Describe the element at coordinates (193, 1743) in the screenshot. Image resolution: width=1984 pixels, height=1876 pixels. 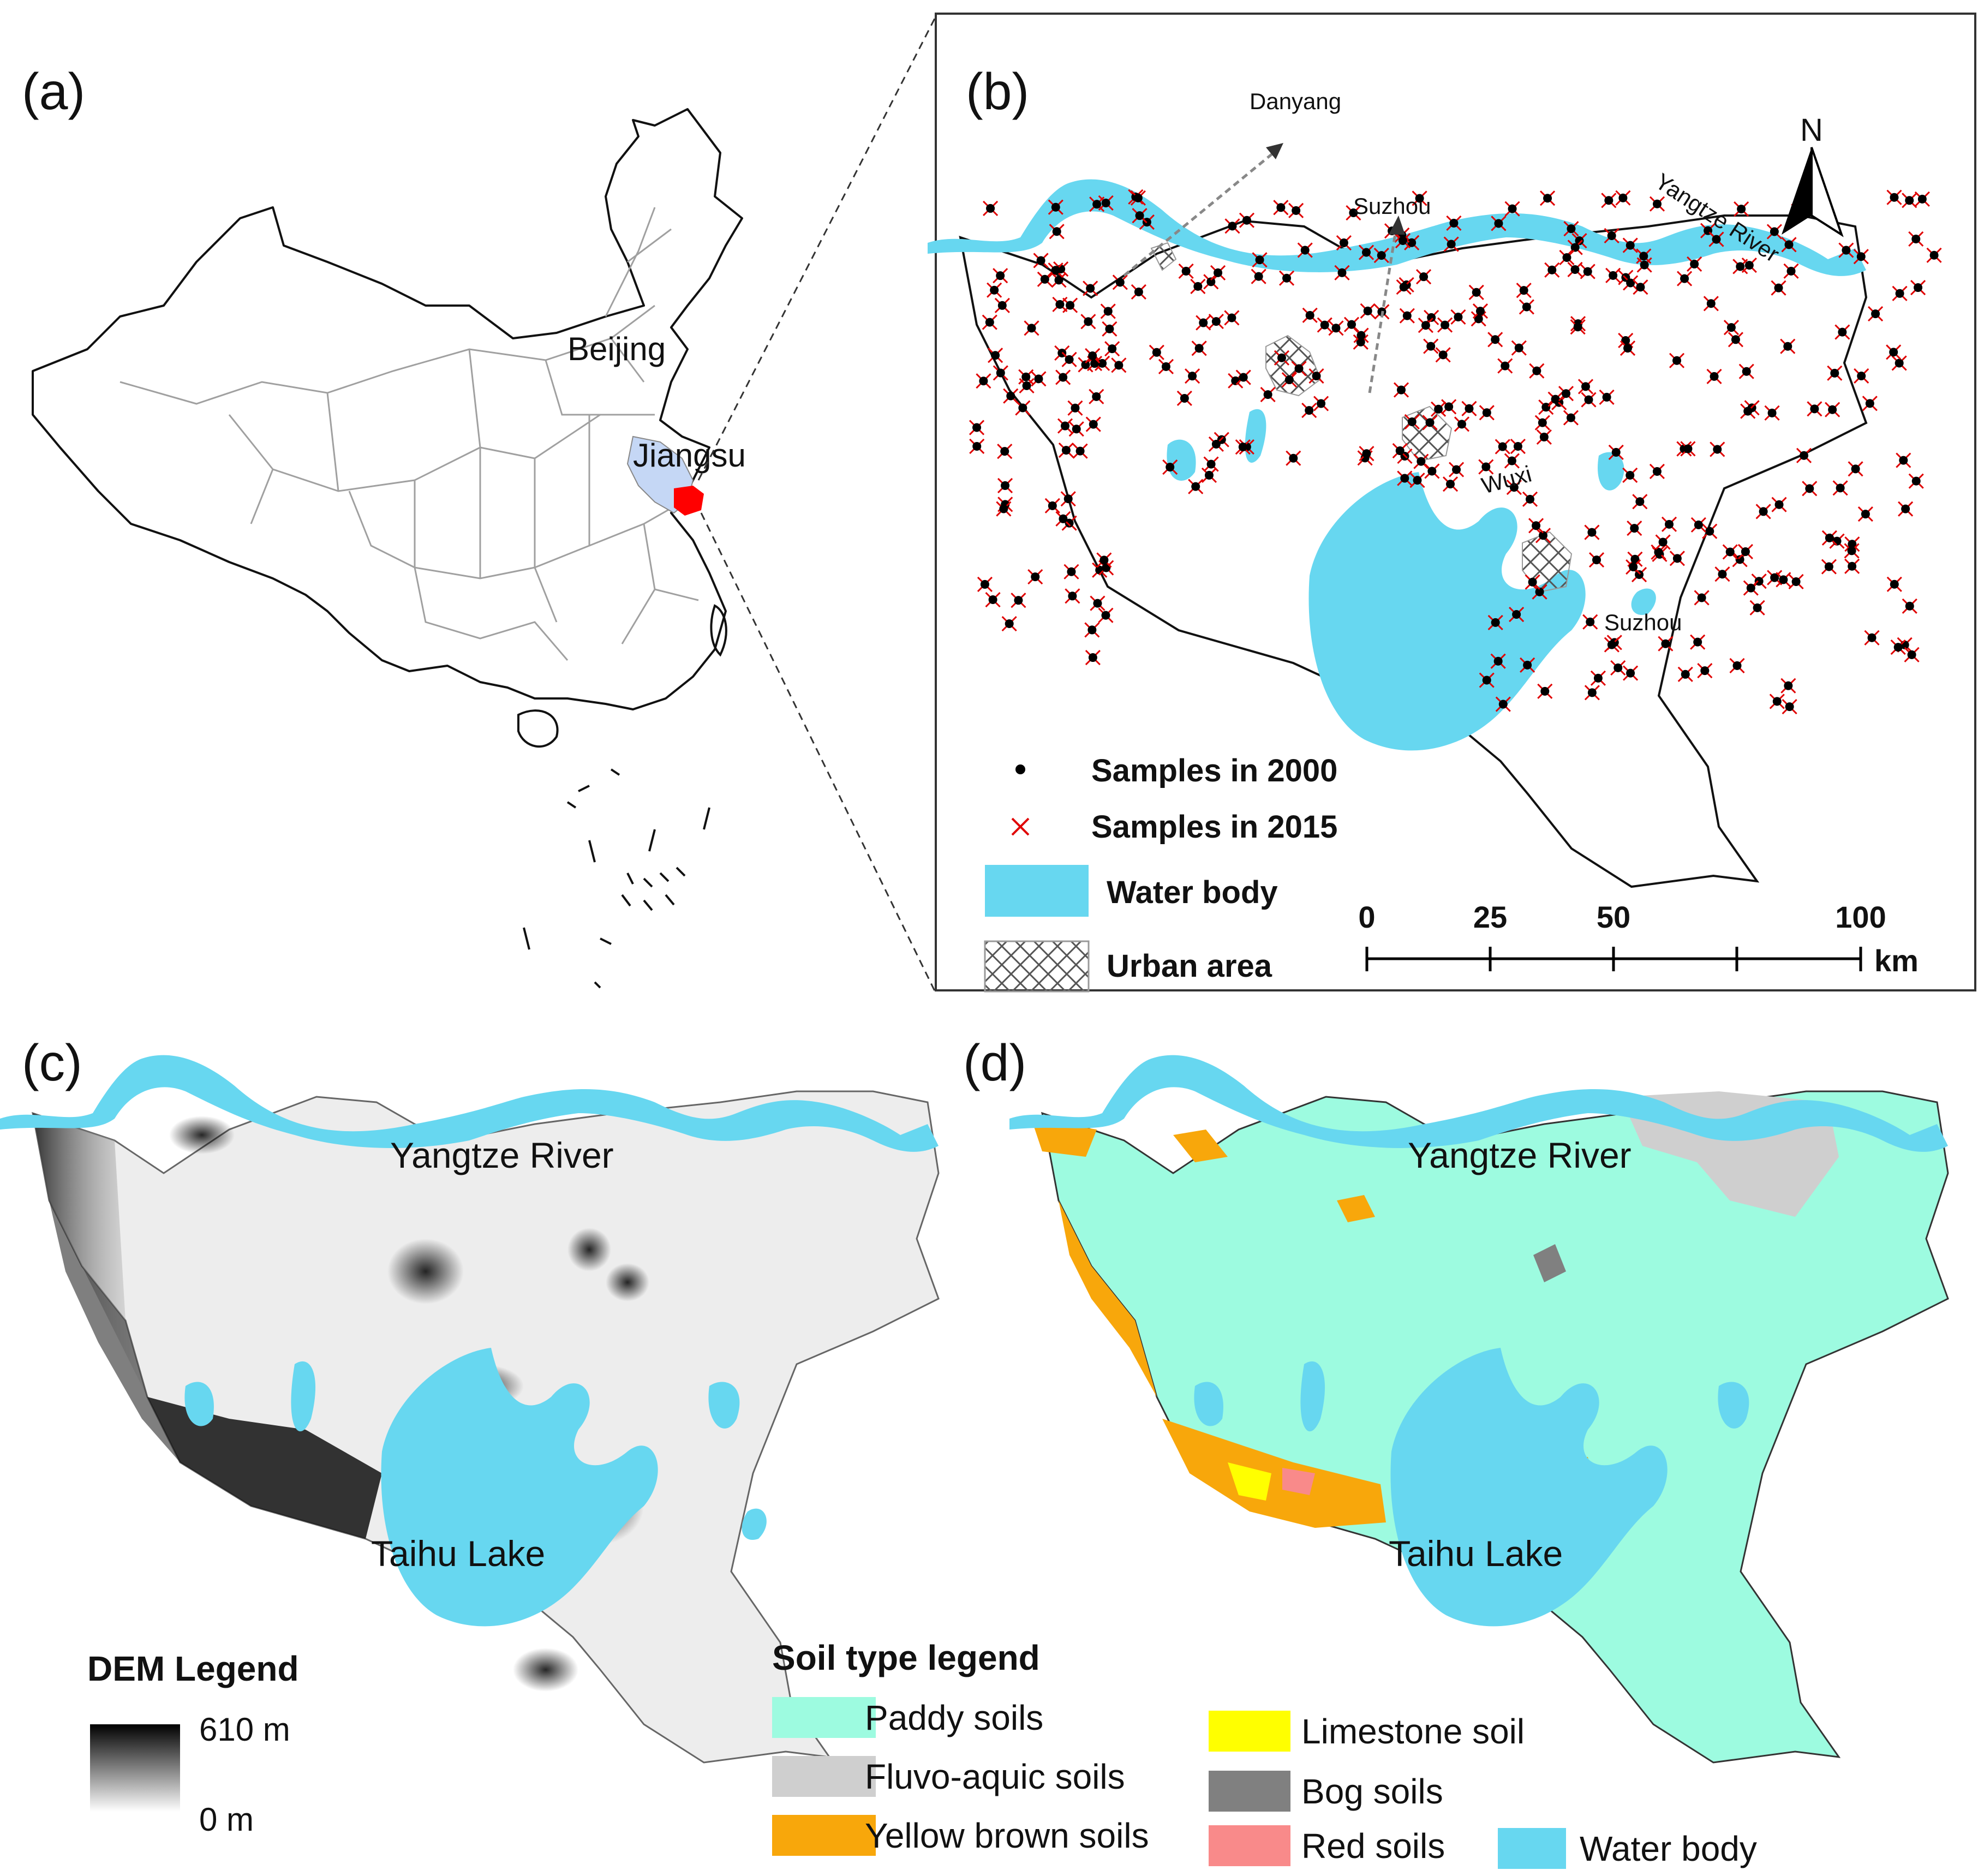
I see `dem-legend: DEM Legend 610 m 0 m` at that location.